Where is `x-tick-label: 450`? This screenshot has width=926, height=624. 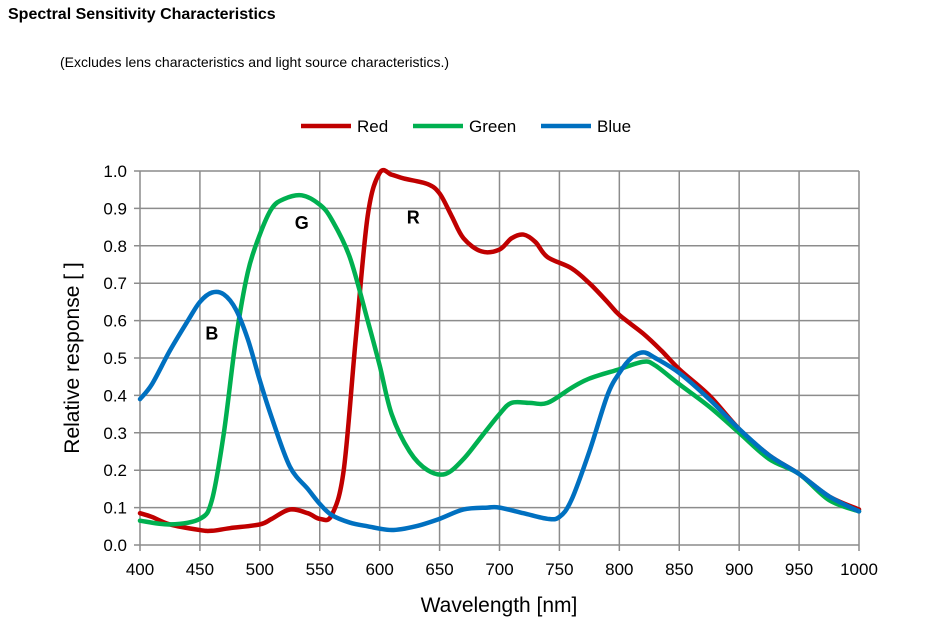
x-tick-label: 450 is located at coordinates (200, 569).